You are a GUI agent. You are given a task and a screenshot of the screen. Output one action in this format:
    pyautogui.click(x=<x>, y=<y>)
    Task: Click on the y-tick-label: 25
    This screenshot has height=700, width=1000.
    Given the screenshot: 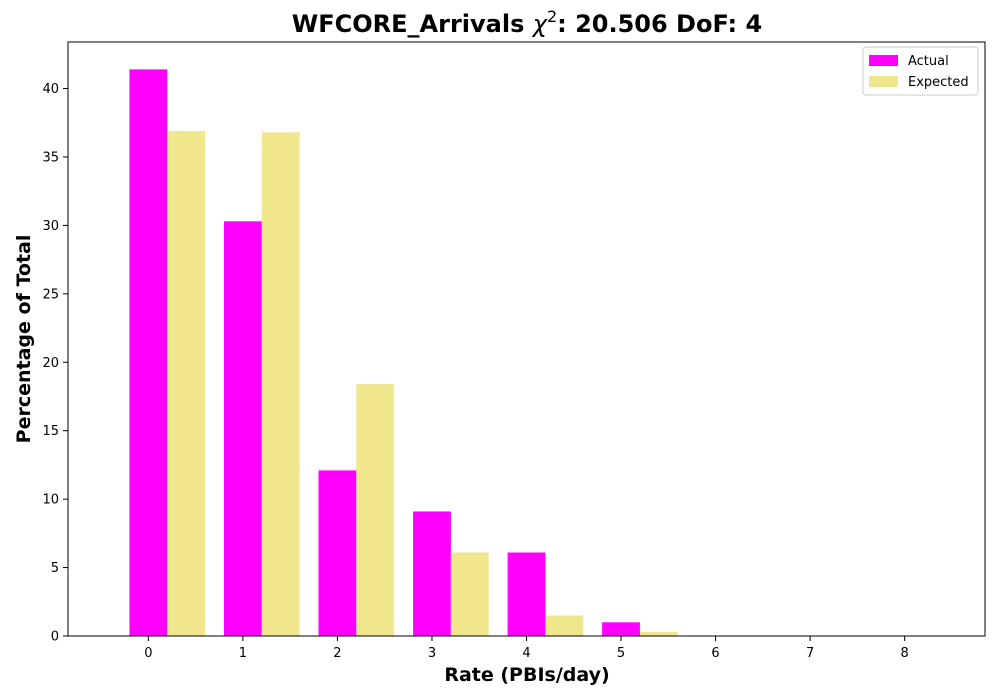 What is the action you would take?
    pyautogui.click(x=50, y=294)
    